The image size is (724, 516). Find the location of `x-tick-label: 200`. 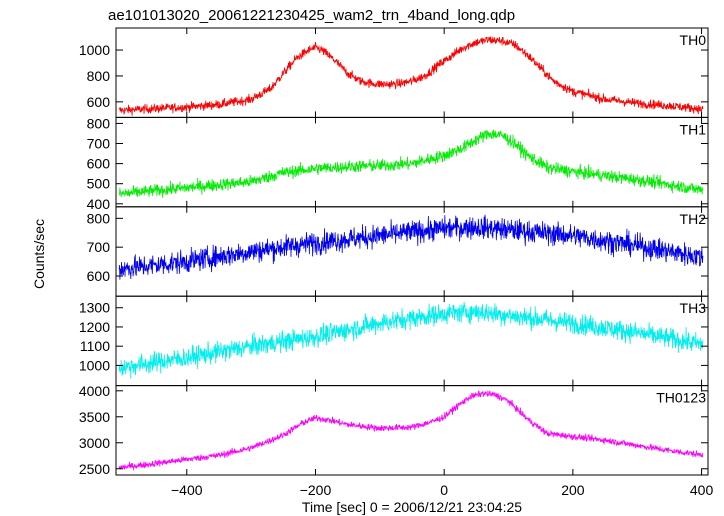

x-tick-label: 200 is located at coordinates (573, 490).